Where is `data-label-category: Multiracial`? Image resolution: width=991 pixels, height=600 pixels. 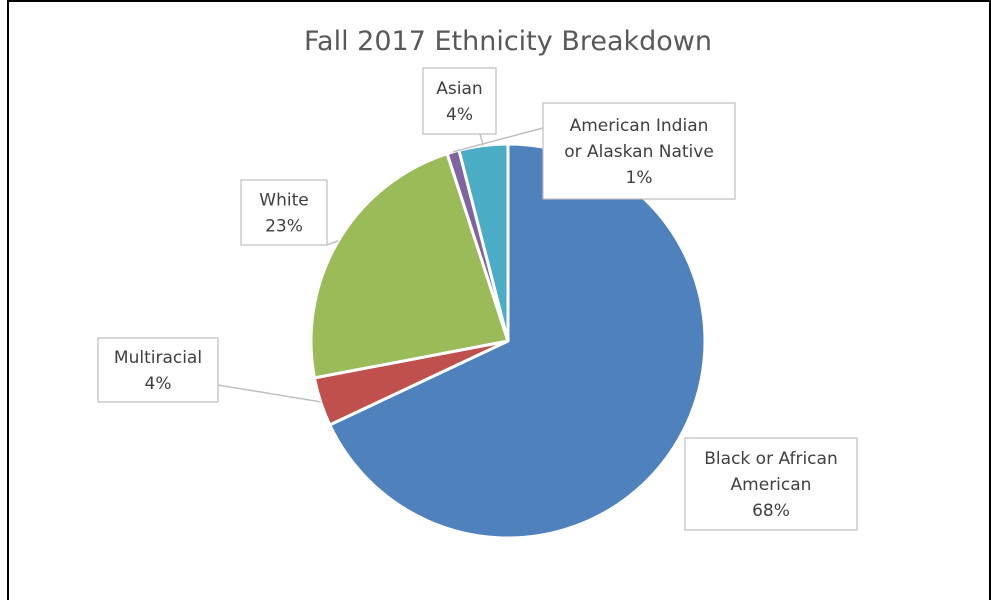
data-label-category: Multiracial is located at coordinates (158, 358).